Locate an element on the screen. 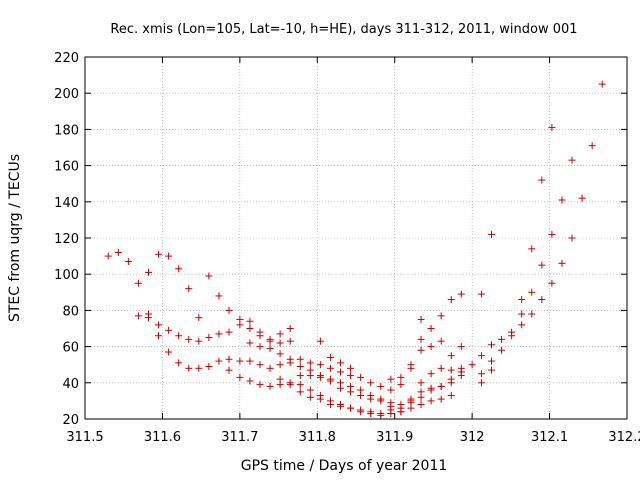 This screenshot has width=640, height=480. x-tick-label: 311.5 is located at coordinates (84, 437).